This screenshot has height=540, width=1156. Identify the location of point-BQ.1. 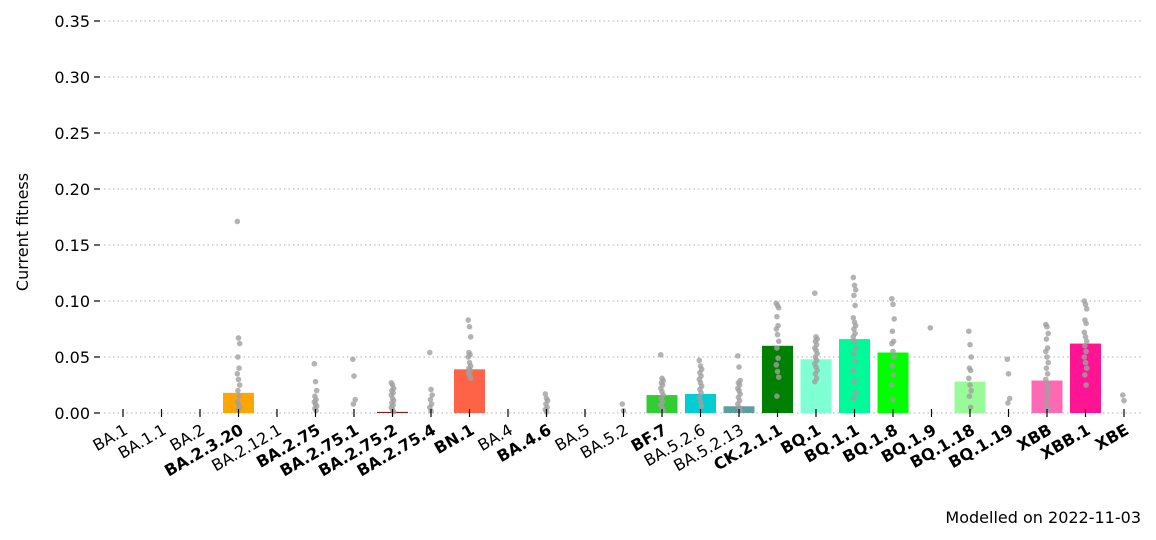
(815, 293).